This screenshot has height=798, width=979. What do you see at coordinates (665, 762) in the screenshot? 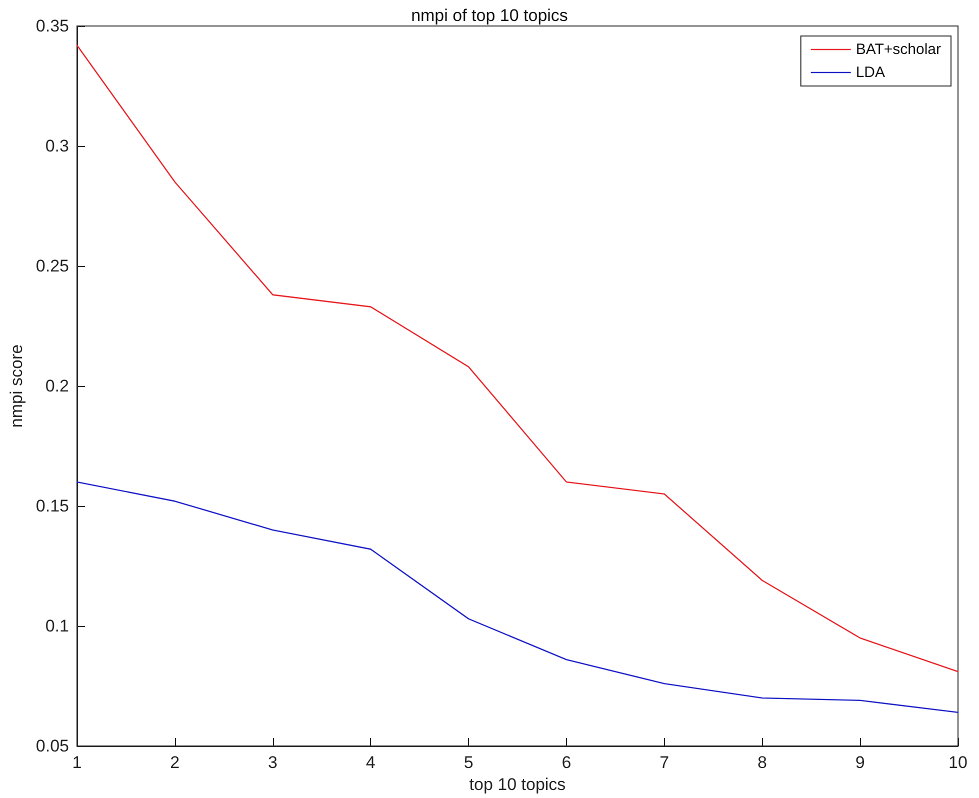
I see `x-tick-label: 7` at bounding box center [665, 762].